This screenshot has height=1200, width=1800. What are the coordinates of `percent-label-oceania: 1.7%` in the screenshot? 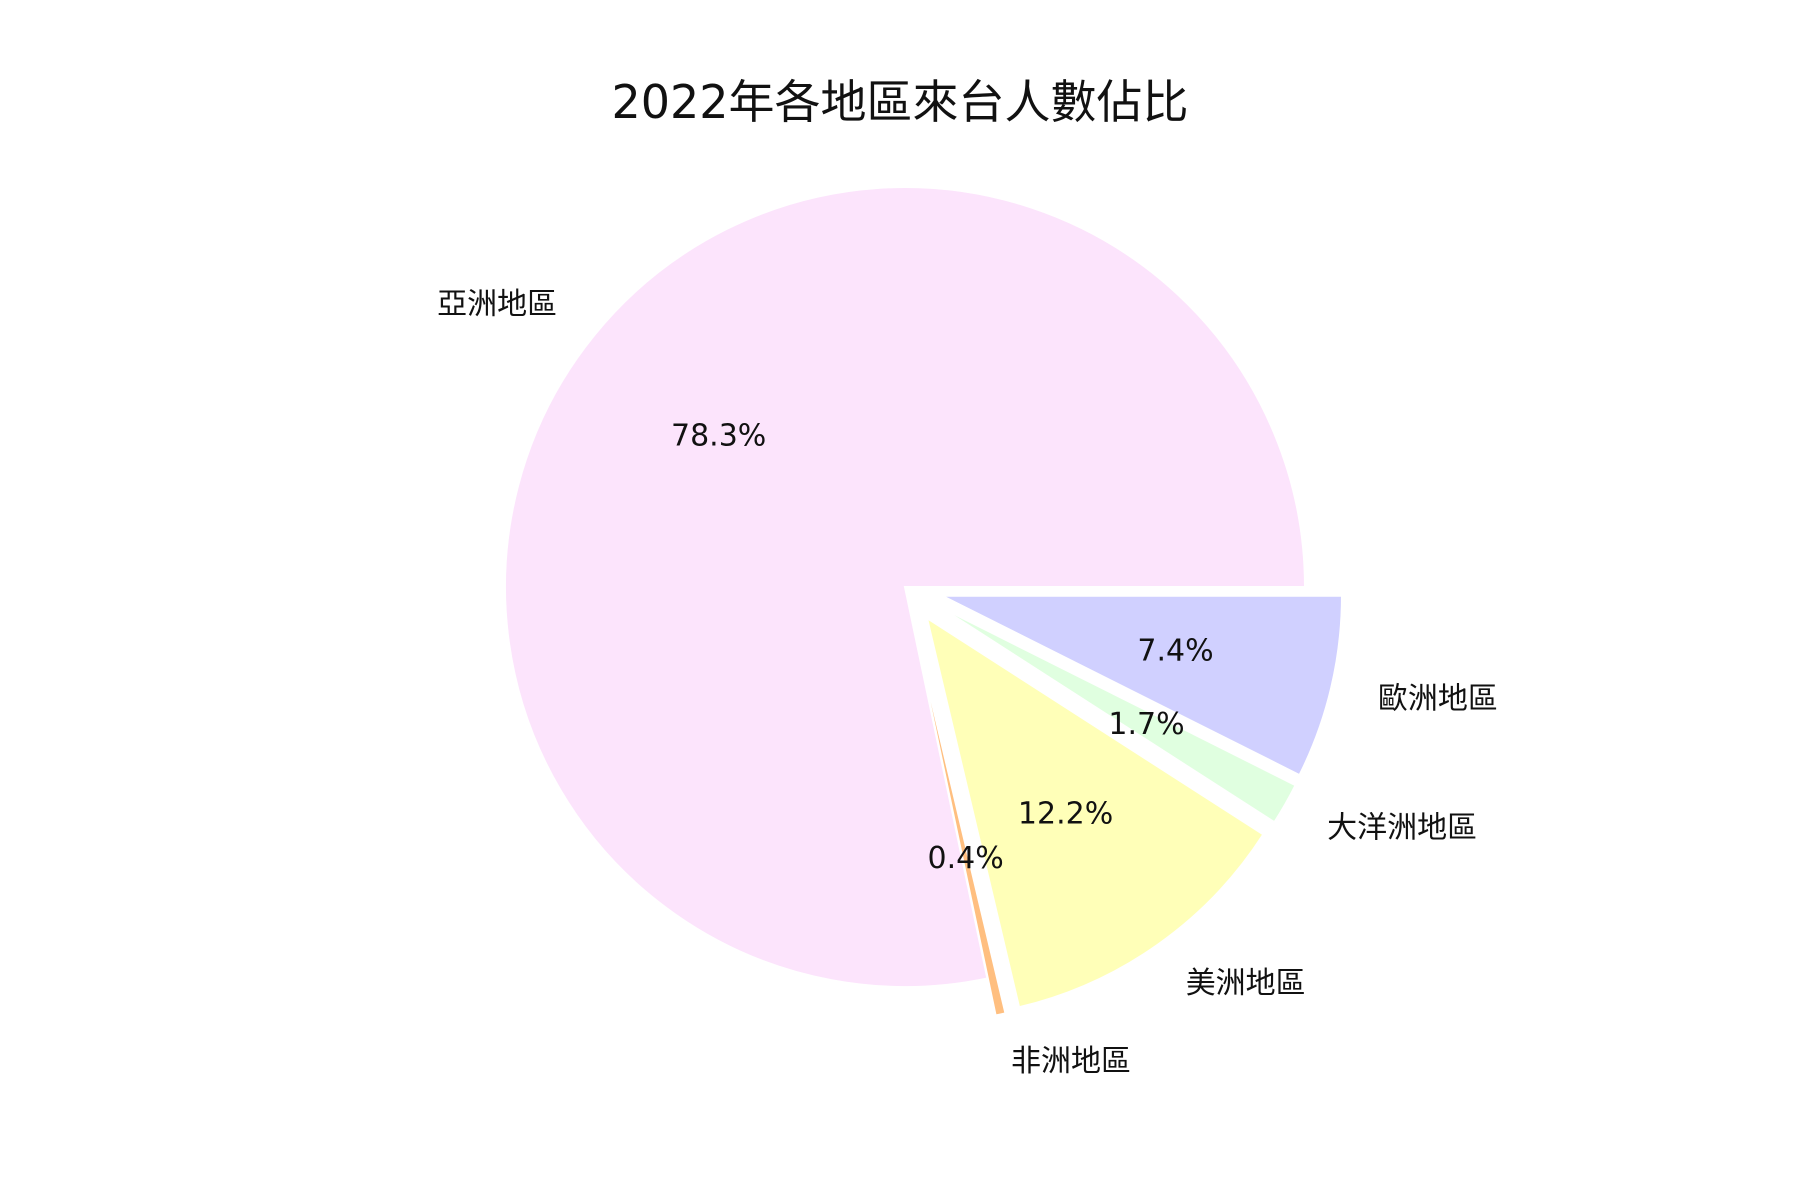 It's located at (1146, 724).